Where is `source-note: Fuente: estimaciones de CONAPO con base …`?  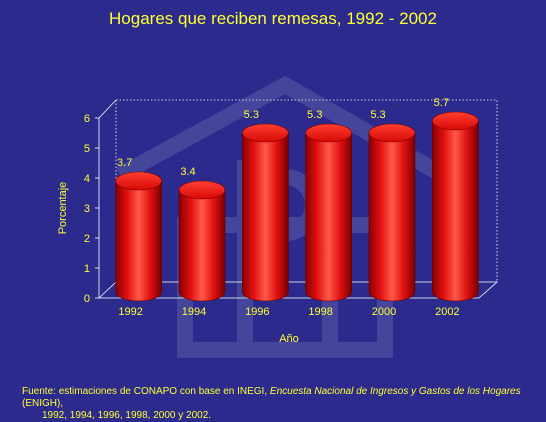
source-note: Fuente: estimaciones de CONAPO con base … is located at coordinates (282, 404).